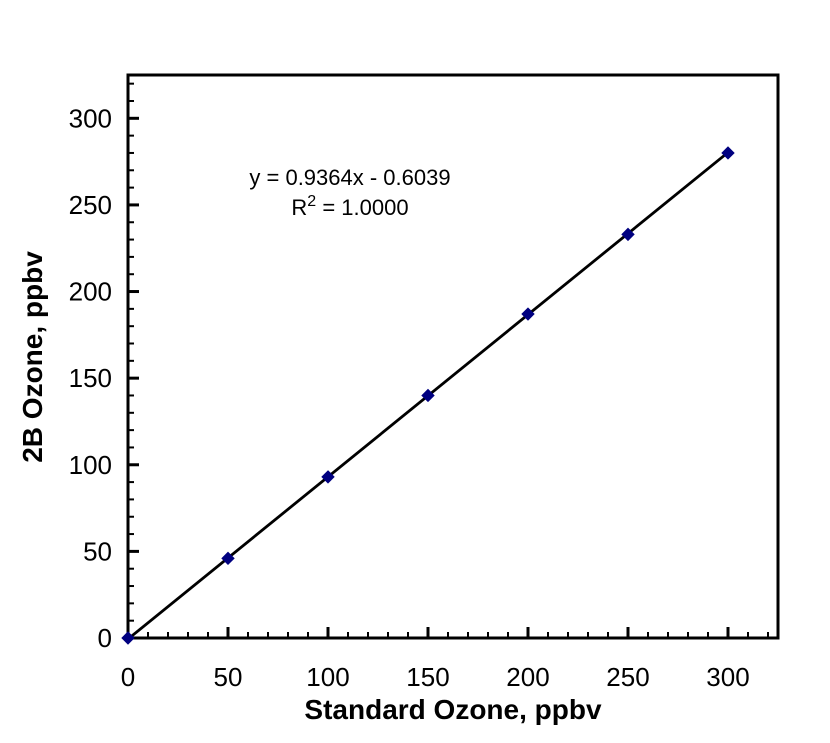  What do you see at coordinates (32, 357) in the screenshot?
I see `y-axis-title: 2B Ozone, ppbv` at bounding box center [32, 357].